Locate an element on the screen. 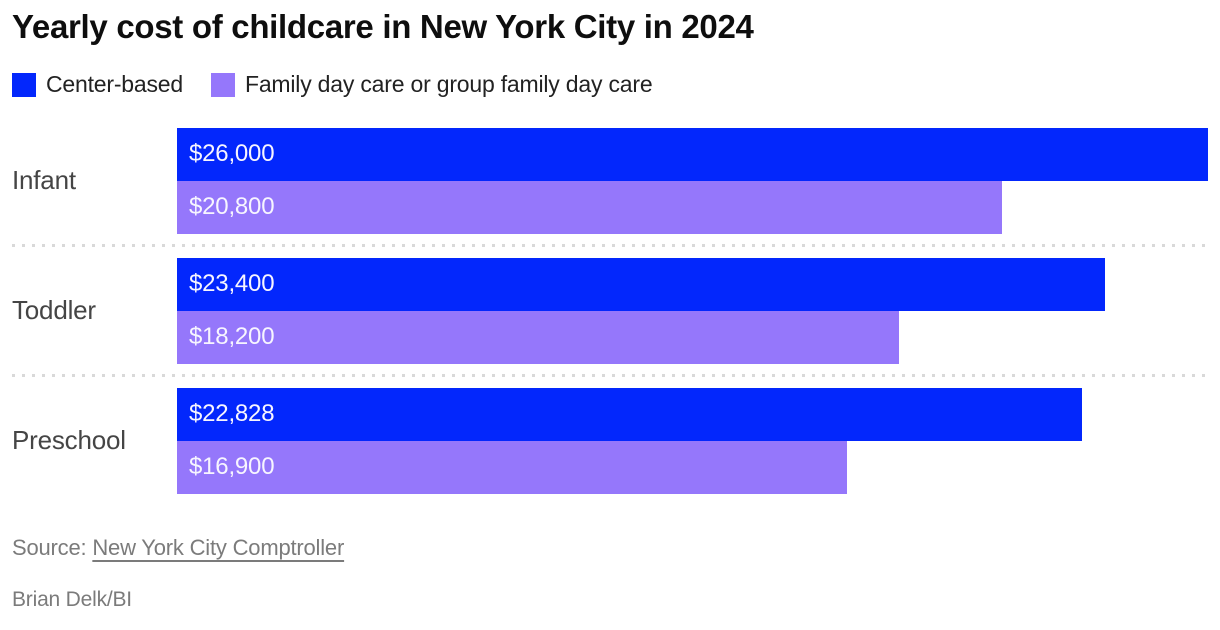  bar-infant-center-based: $26,000 is located at coordinates (692, 154).